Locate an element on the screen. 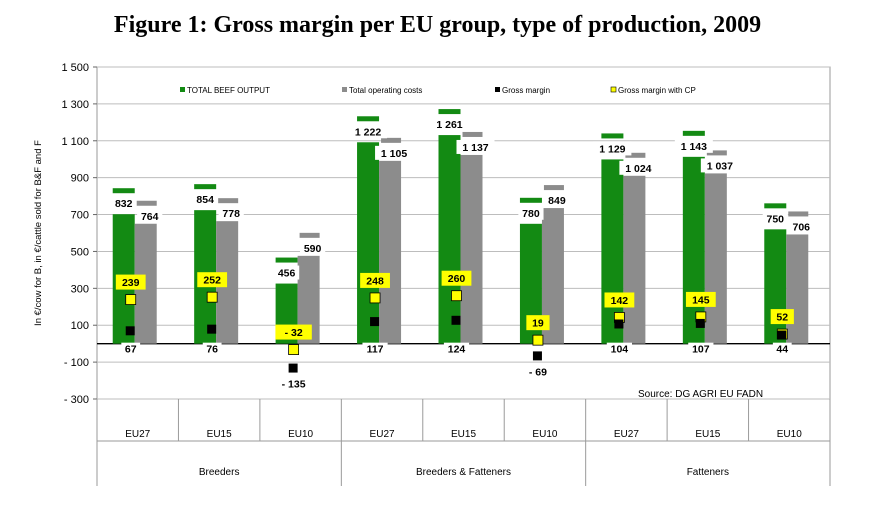  data-label-gross-margin: 117 is located at coordinates (375, 350).